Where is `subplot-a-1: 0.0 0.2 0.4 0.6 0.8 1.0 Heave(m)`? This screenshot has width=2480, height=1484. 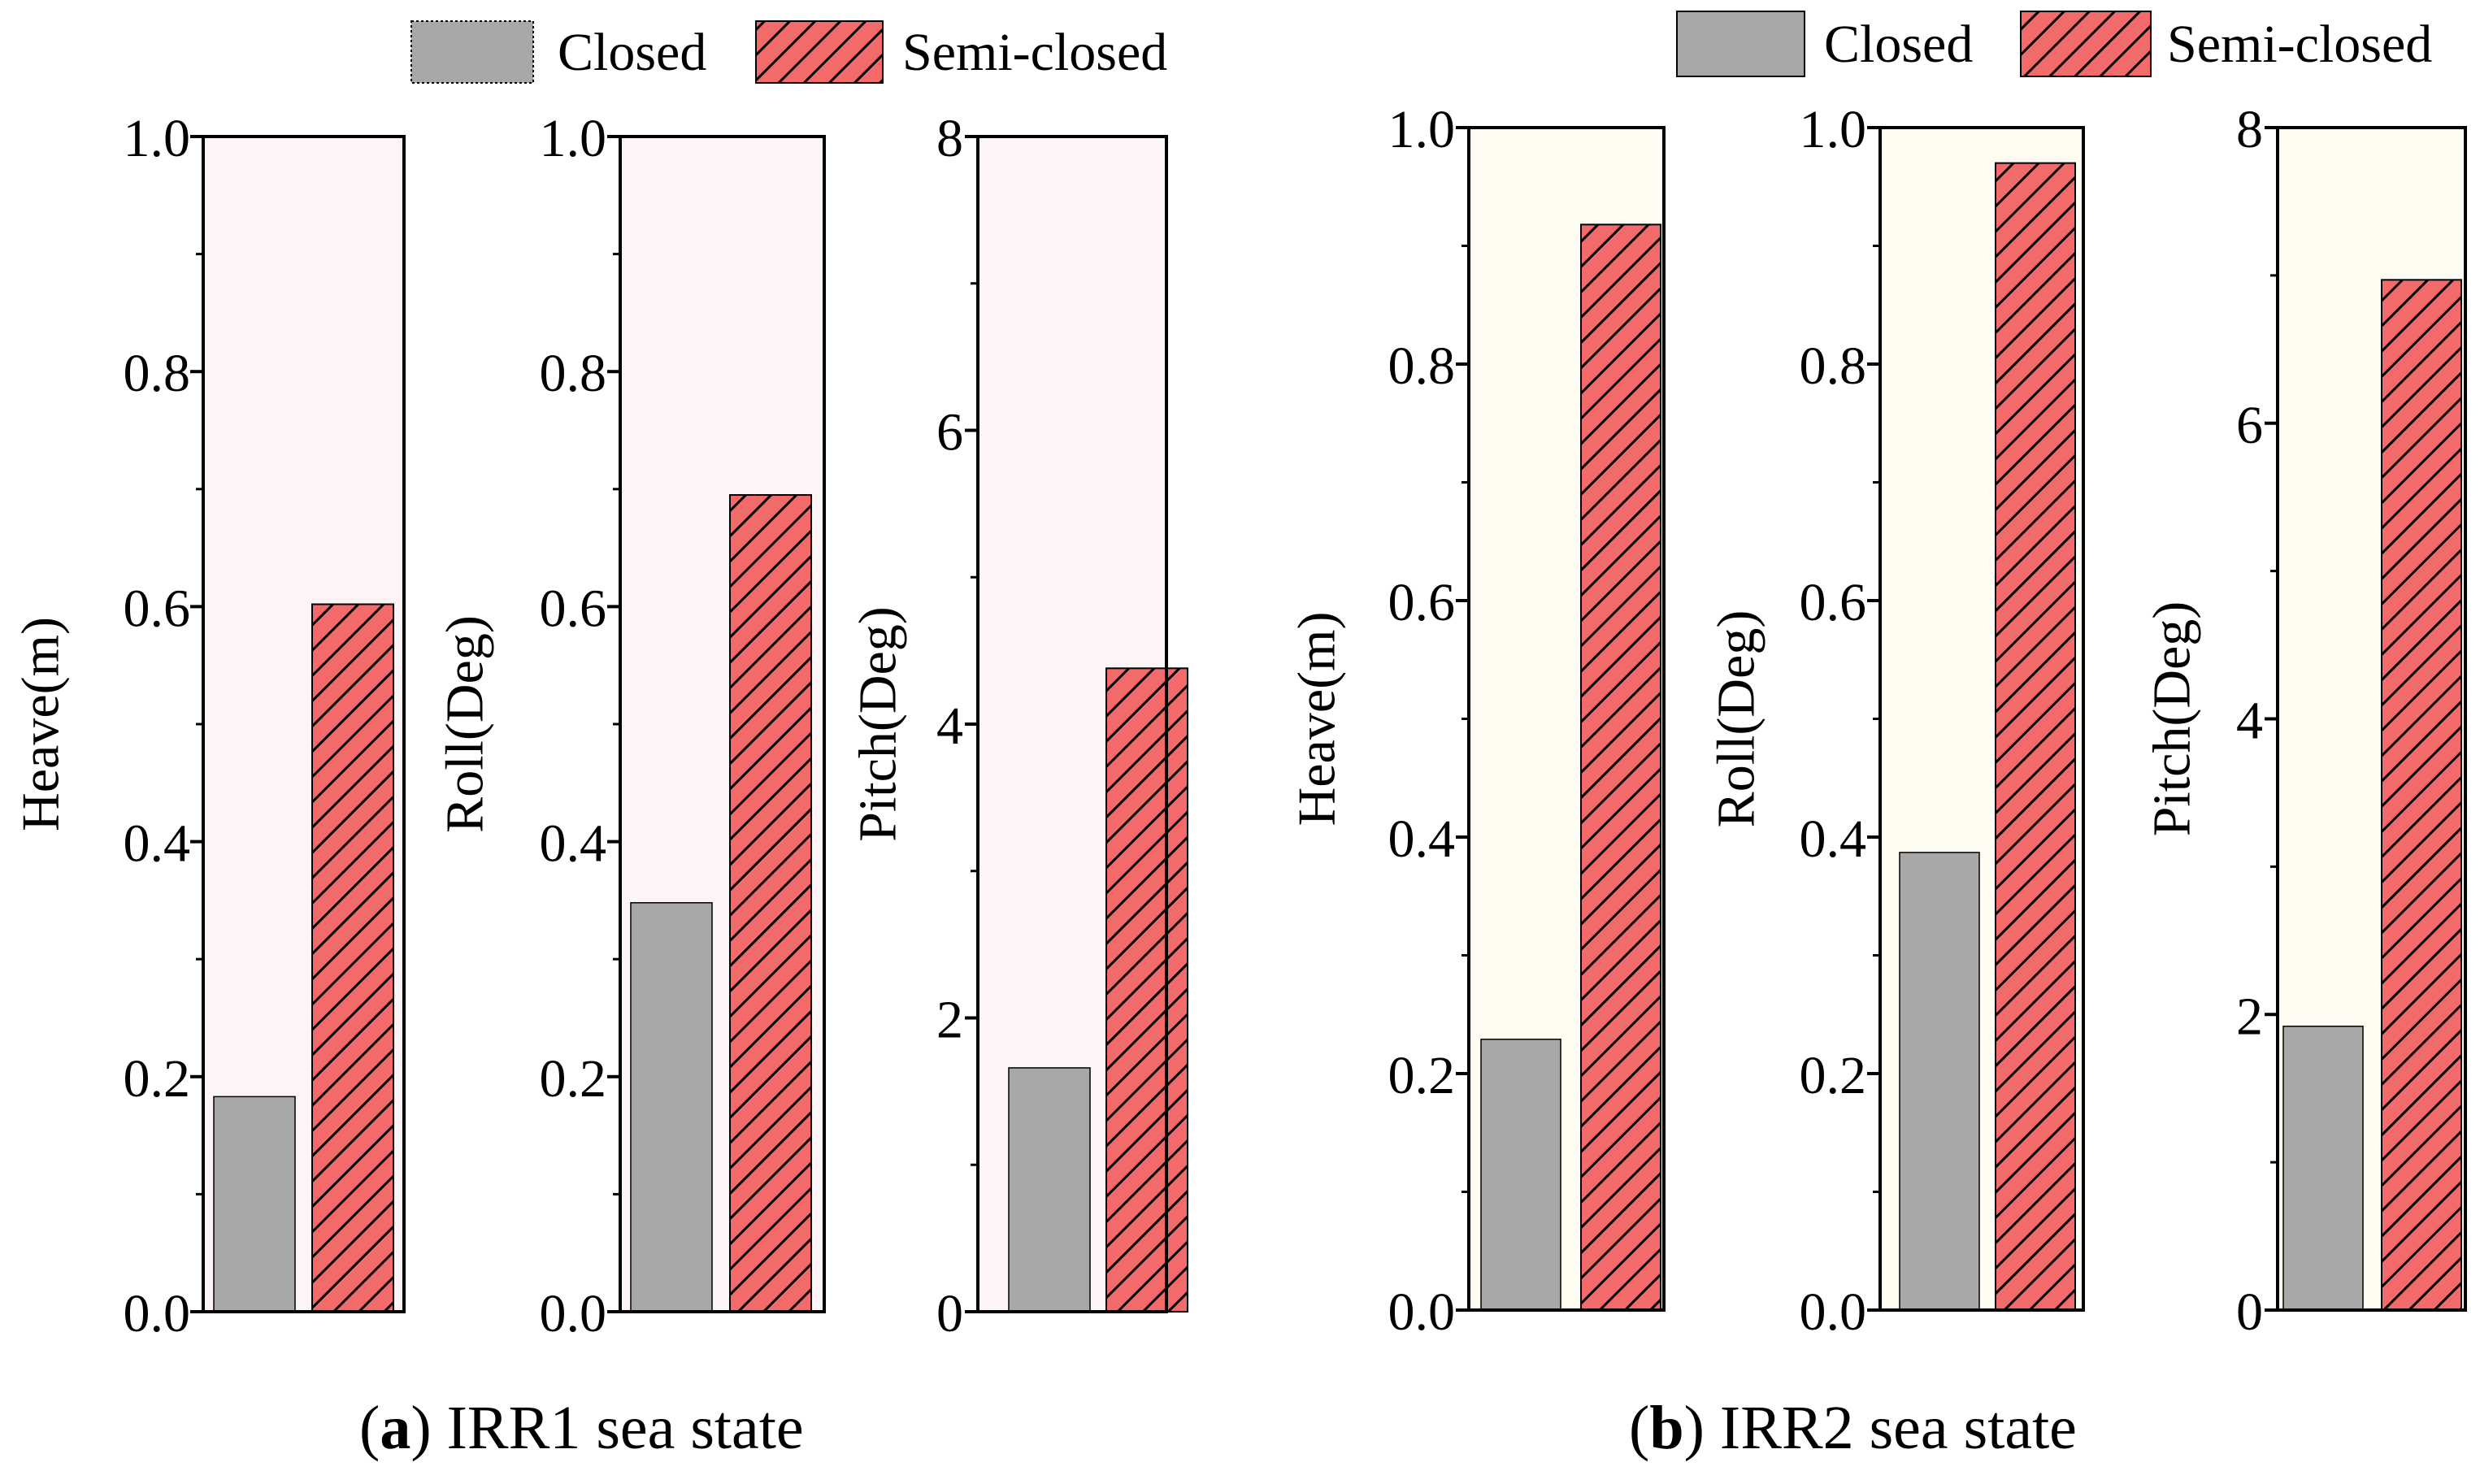 subplot-a-1: 0.0 0.2 0.4 0.6 0.8 1.0 Heave(m) is located at coordinates (209, 726).